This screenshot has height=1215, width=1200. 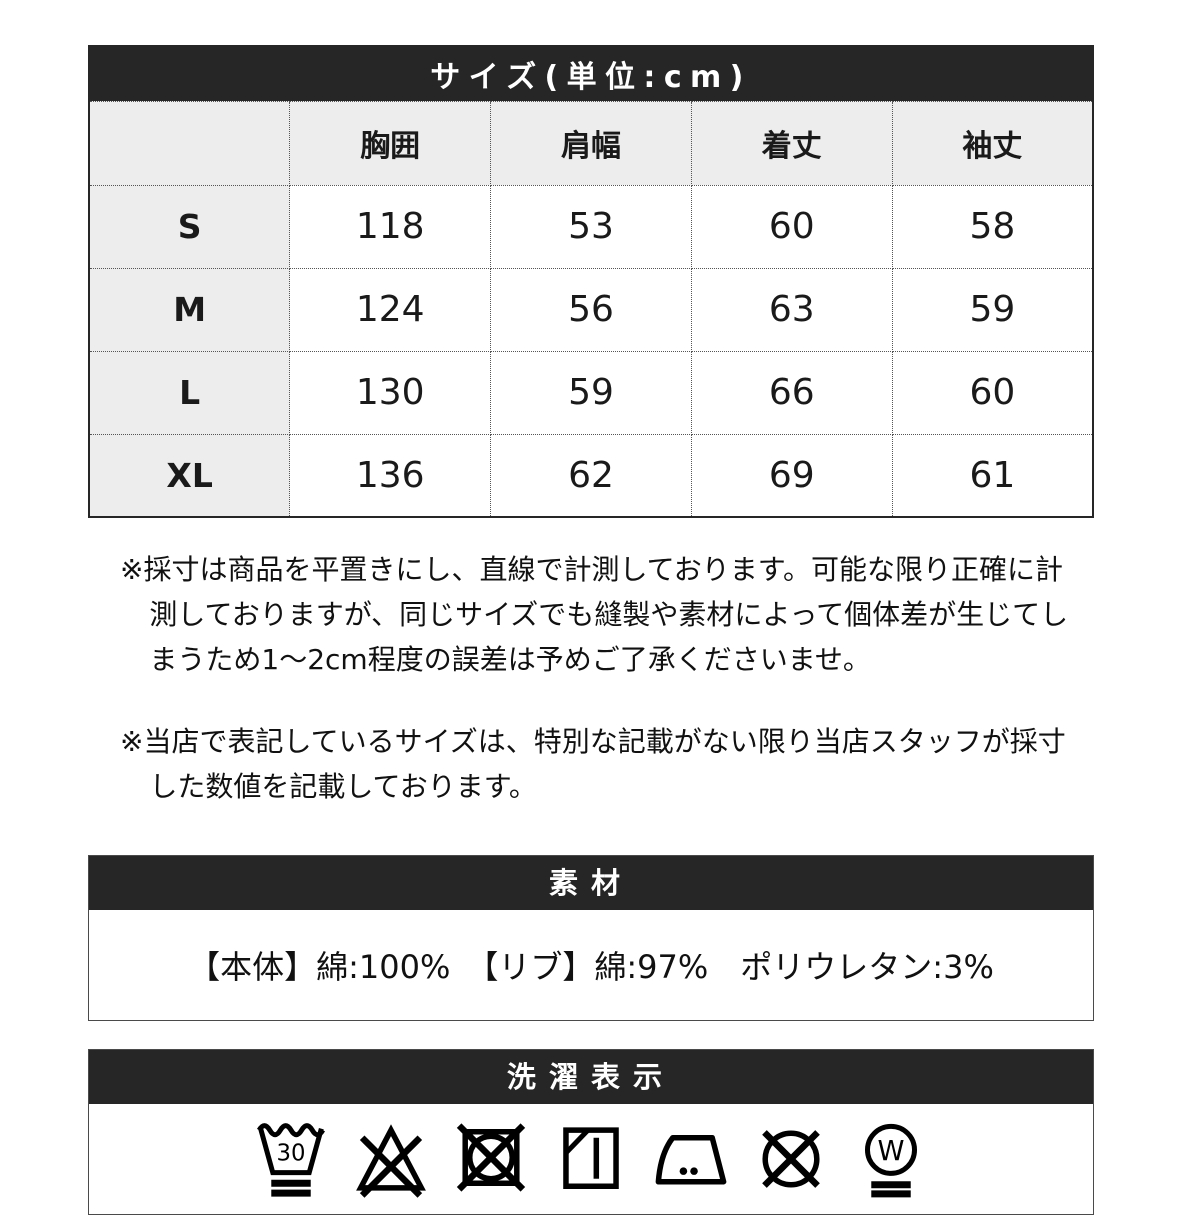 What do you see at coordinates (691, 1159) in the screenshot?
I see `iron-medium-icon` at bounding box center [691, 1159].